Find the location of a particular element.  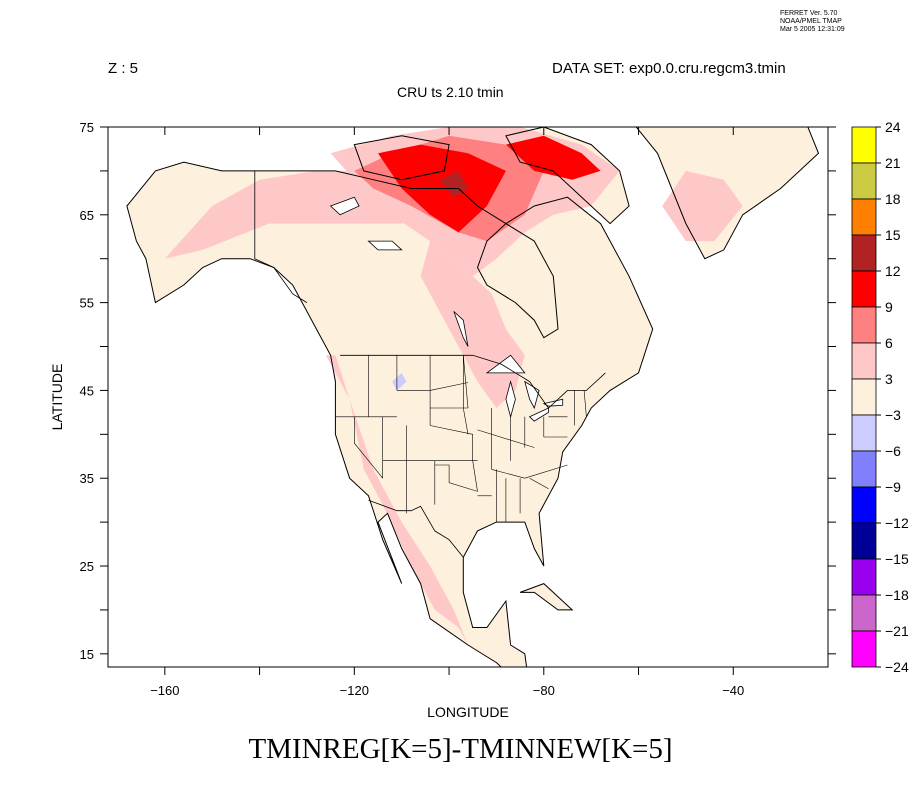

great-slave-lake is located at coordinates (385, 245).